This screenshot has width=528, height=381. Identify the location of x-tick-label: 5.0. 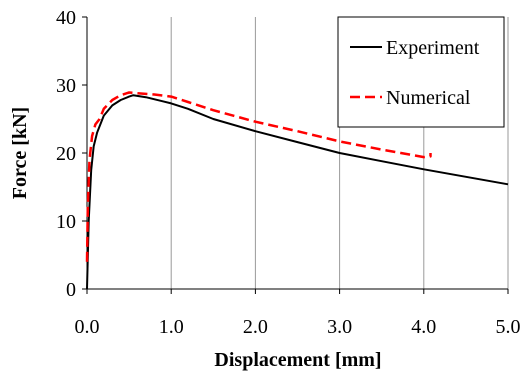
(508, 327).